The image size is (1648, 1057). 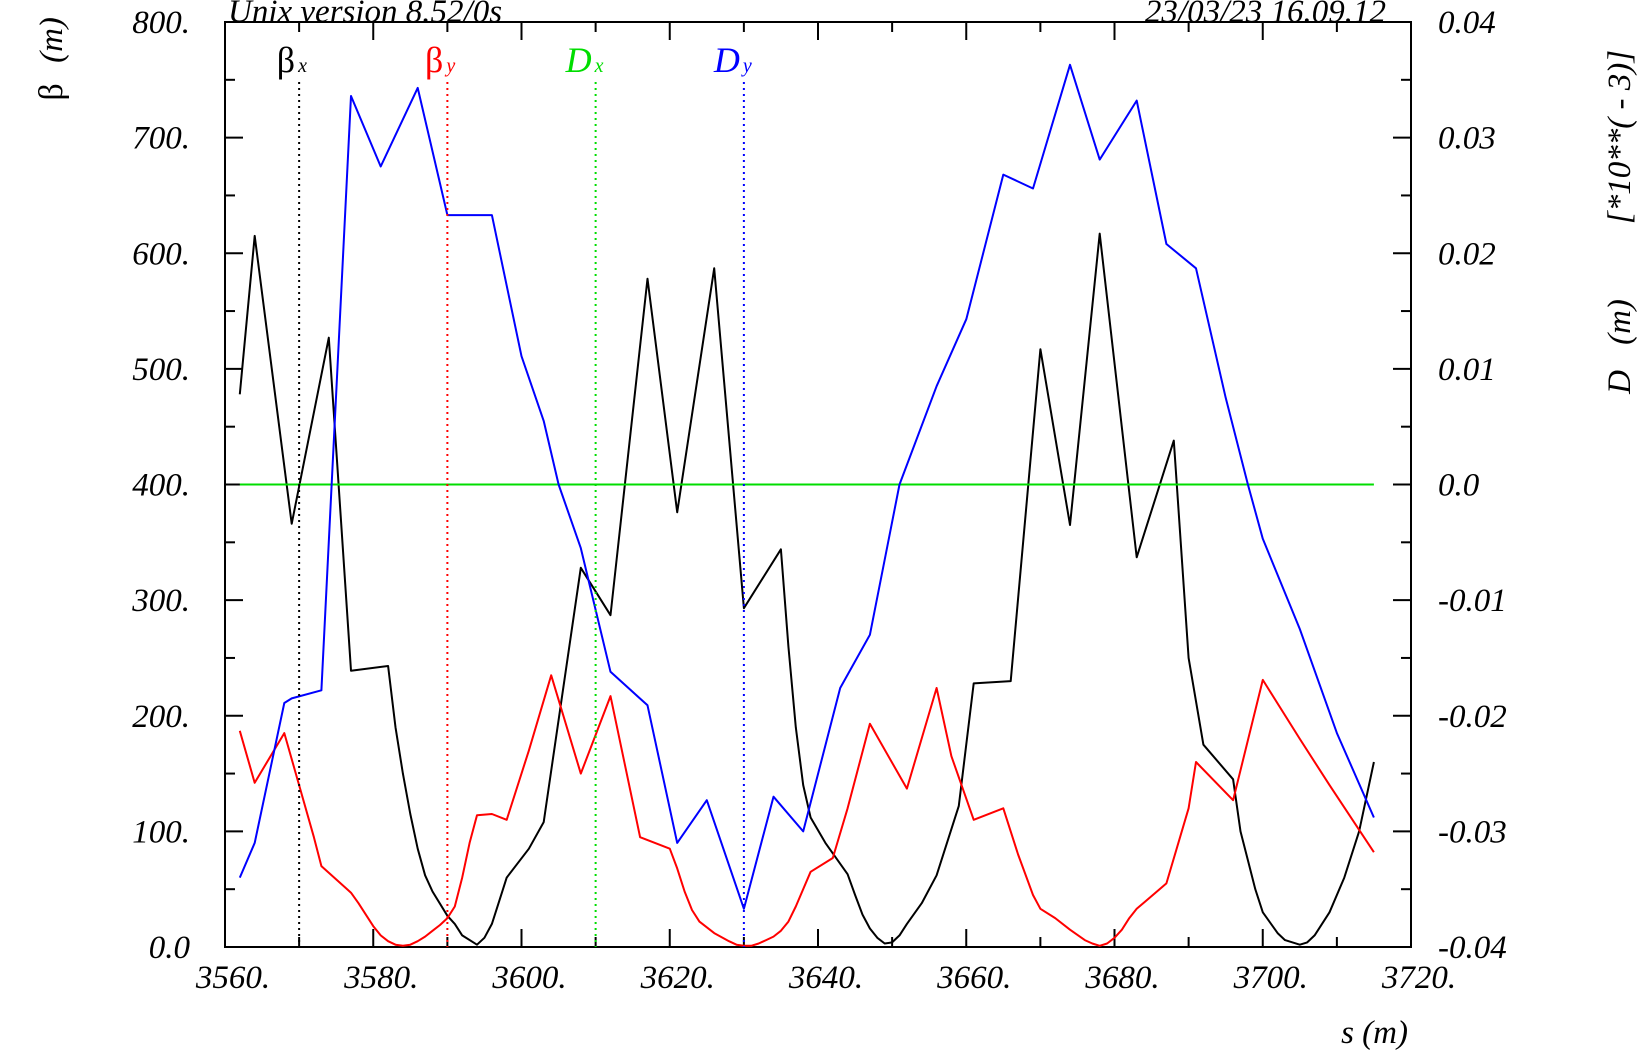 I want to click on y-axis-right-title: D (m) [*10**( - 3)], so click(x=1620, y=222).